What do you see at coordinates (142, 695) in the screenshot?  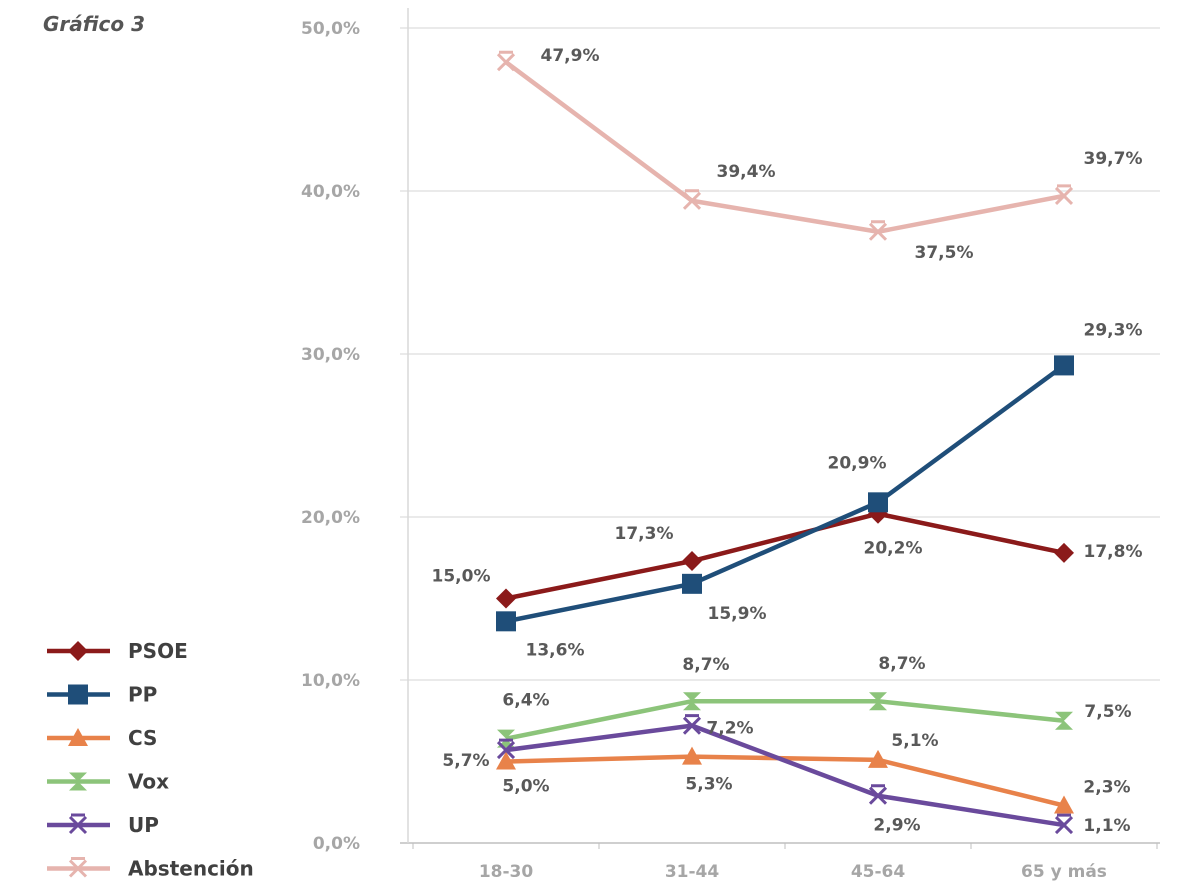 I see `legend-label-pp: PP` at bounding box center [142, 695].